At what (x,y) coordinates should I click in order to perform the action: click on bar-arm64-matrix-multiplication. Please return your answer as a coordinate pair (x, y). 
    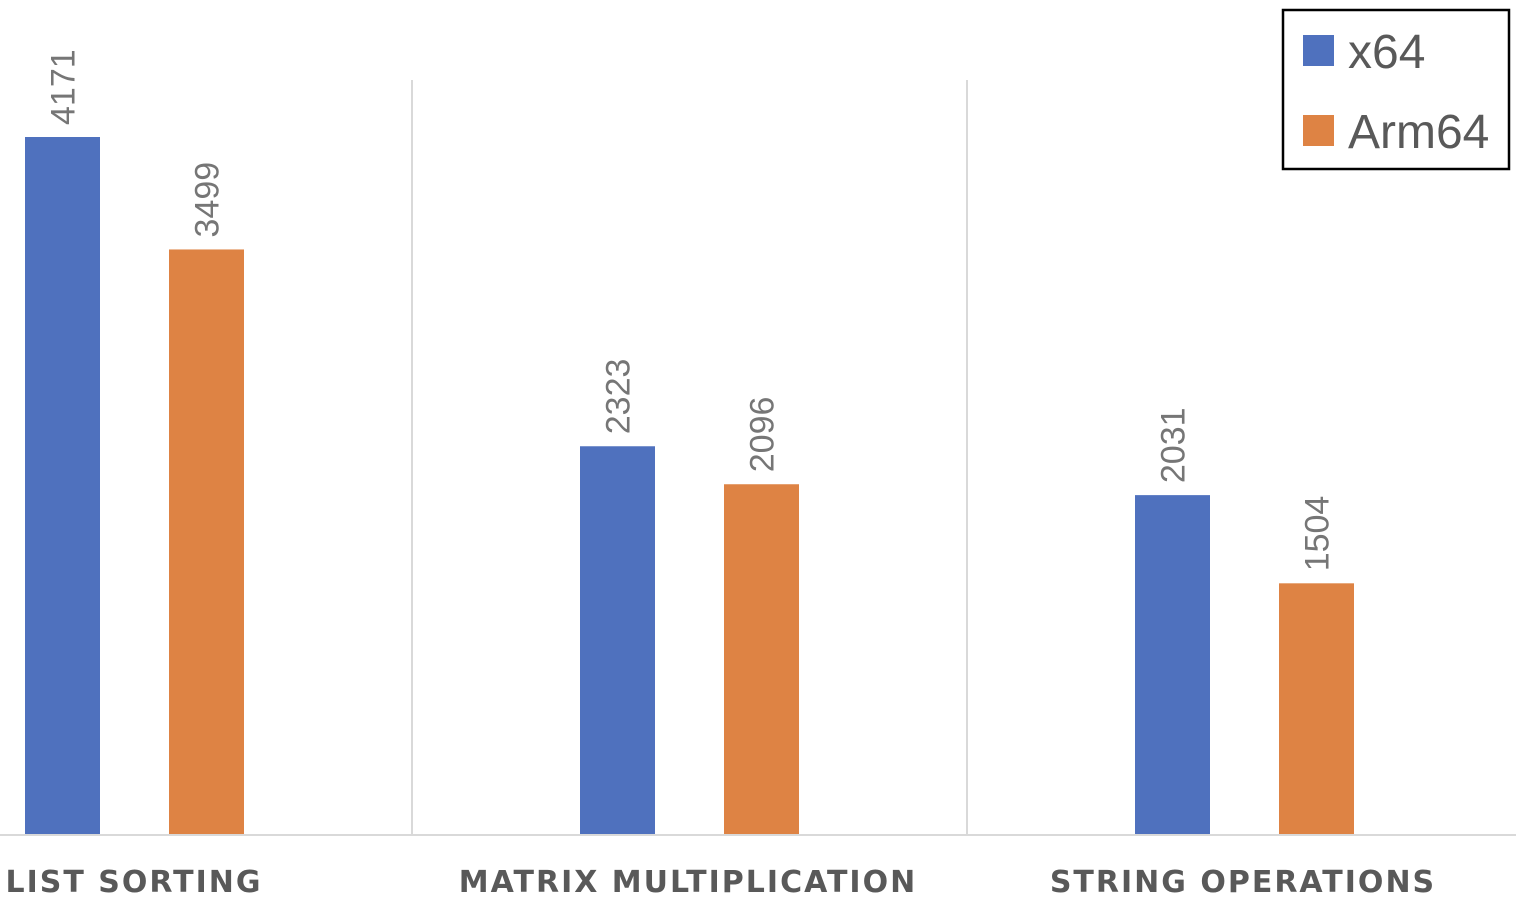
    Looking at the image, I should click on (761, 659).